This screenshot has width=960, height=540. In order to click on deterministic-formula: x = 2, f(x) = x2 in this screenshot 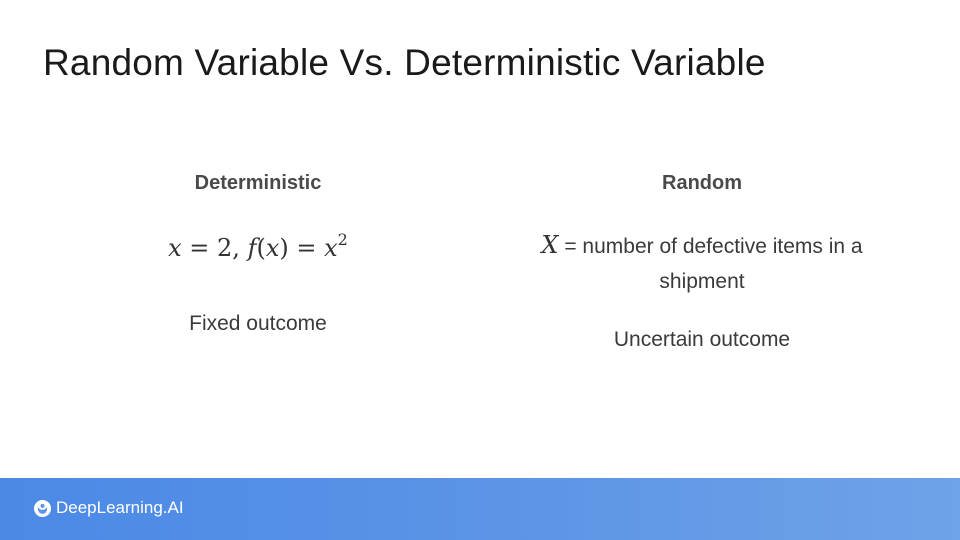, I will do `click(258, 247)`.